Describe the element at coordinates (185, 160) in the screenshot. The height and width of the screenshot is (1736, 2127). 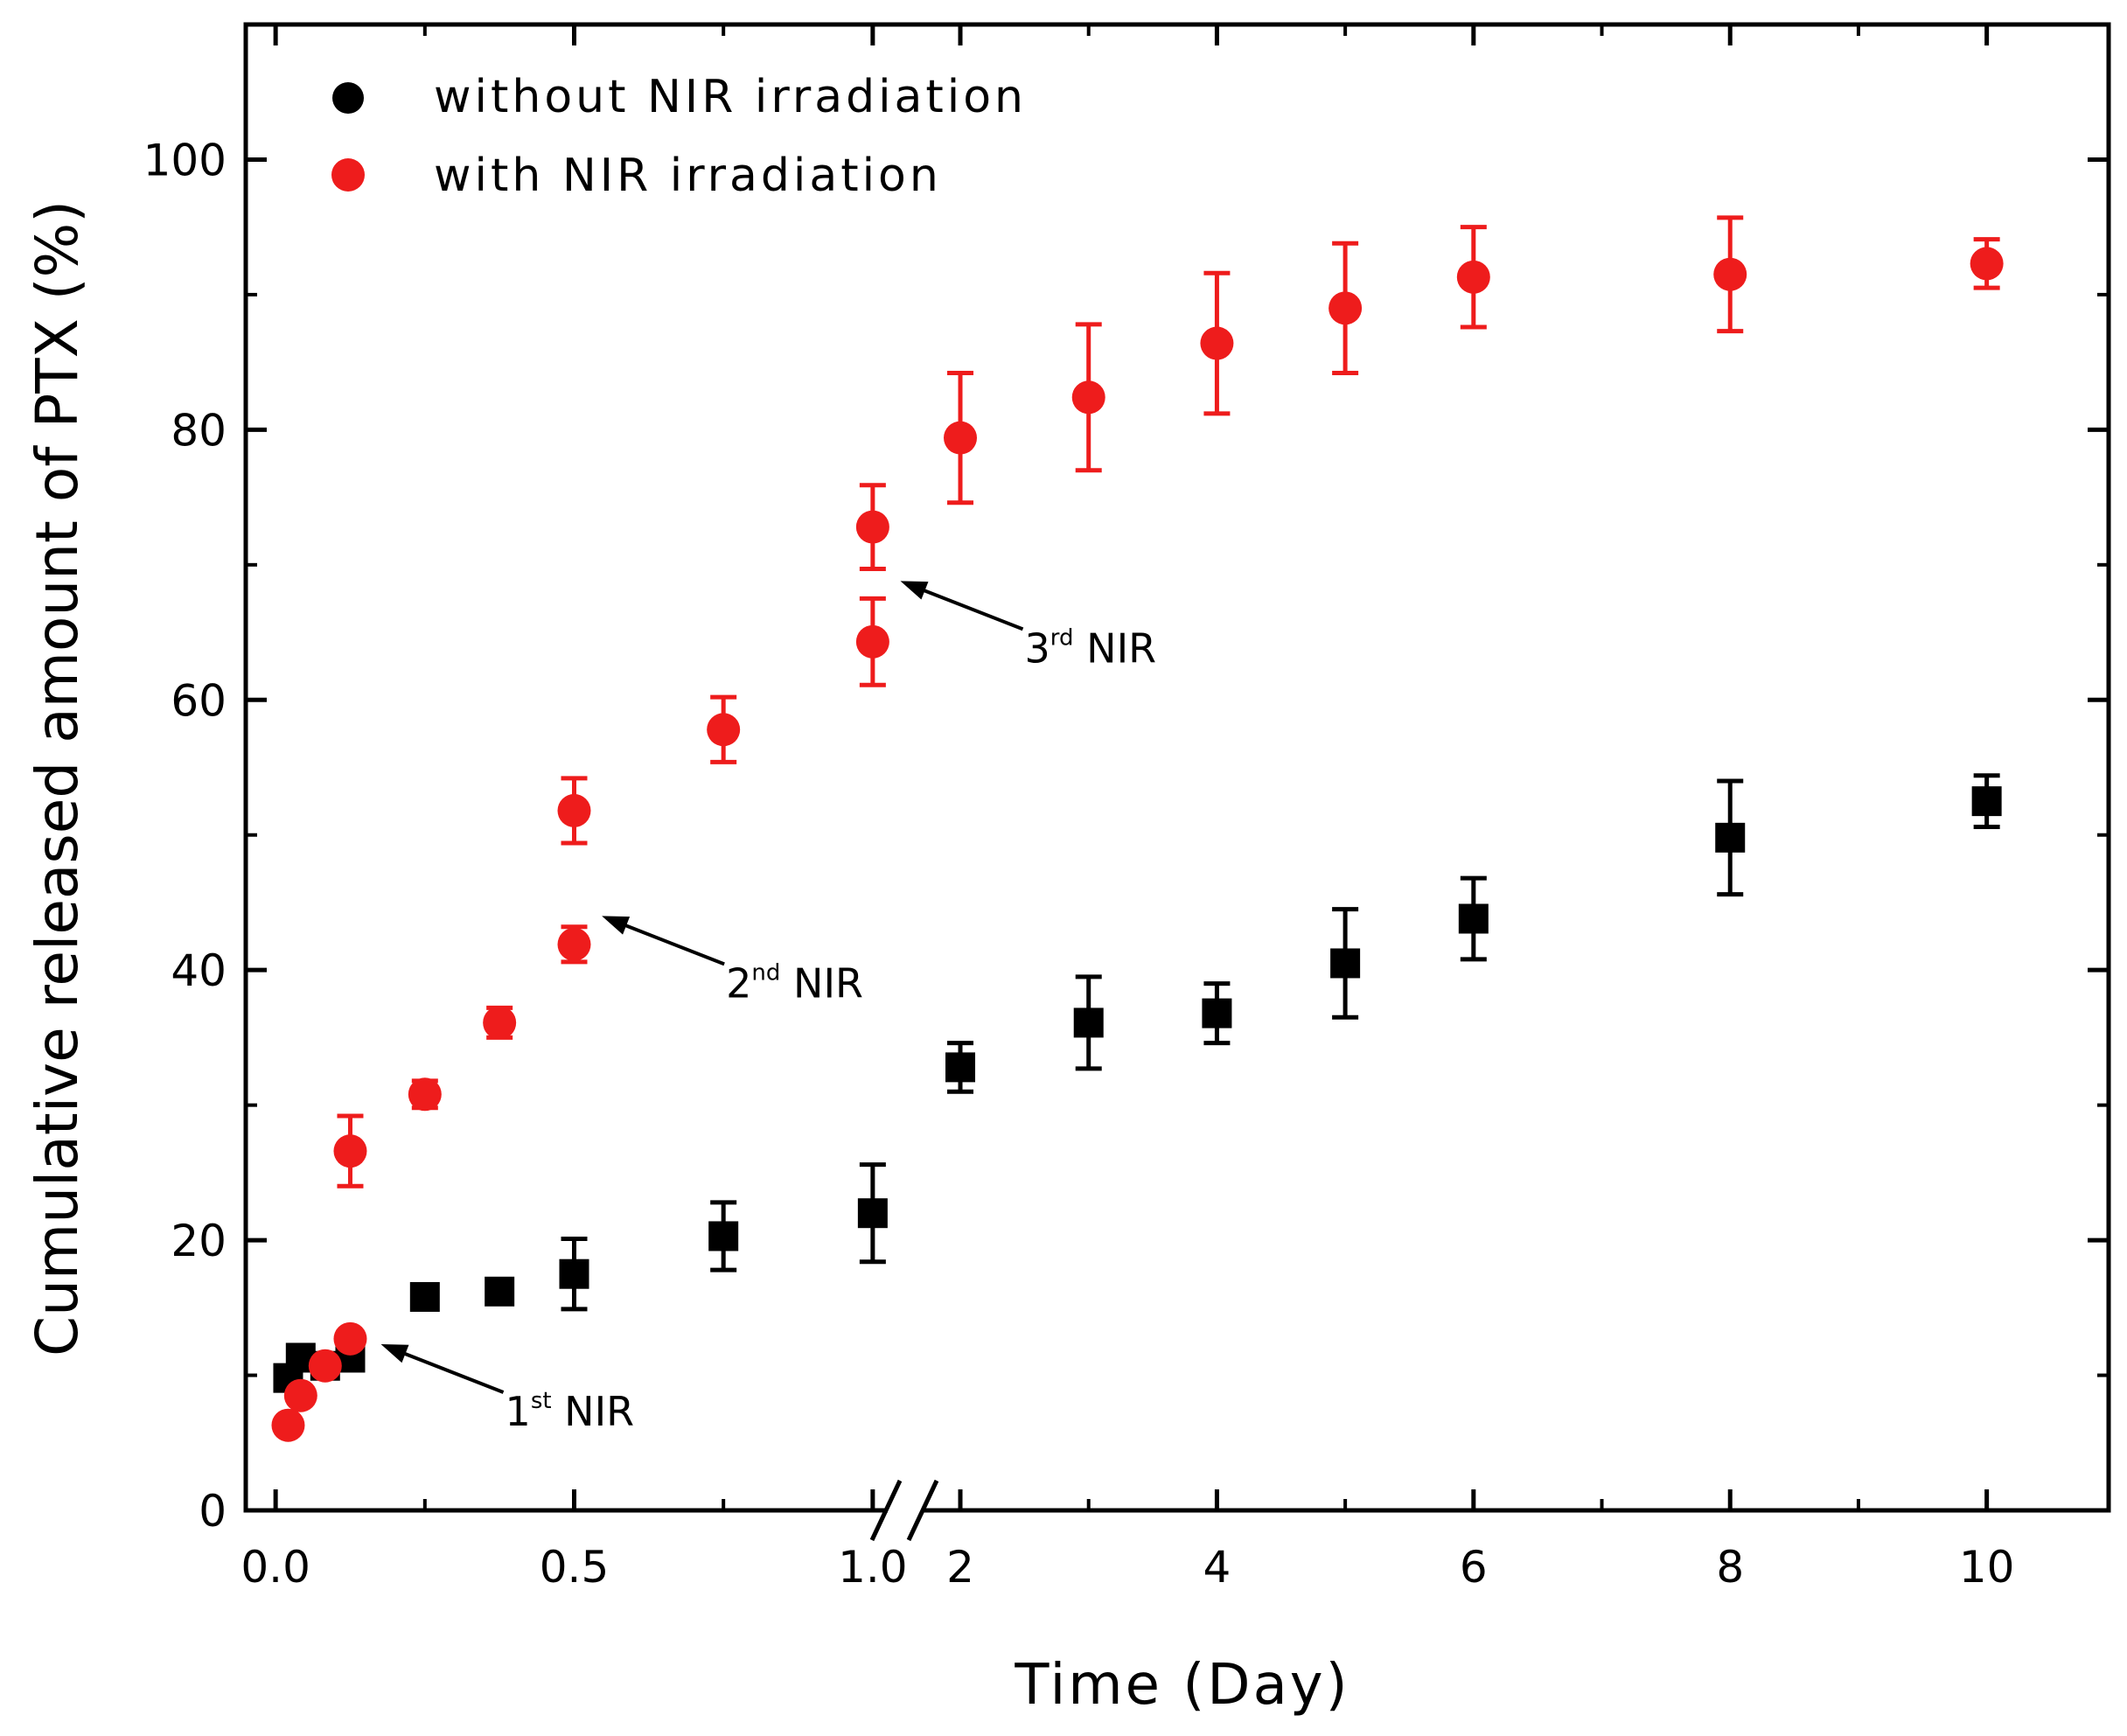
I see `y-tick-label: 100` at that location.